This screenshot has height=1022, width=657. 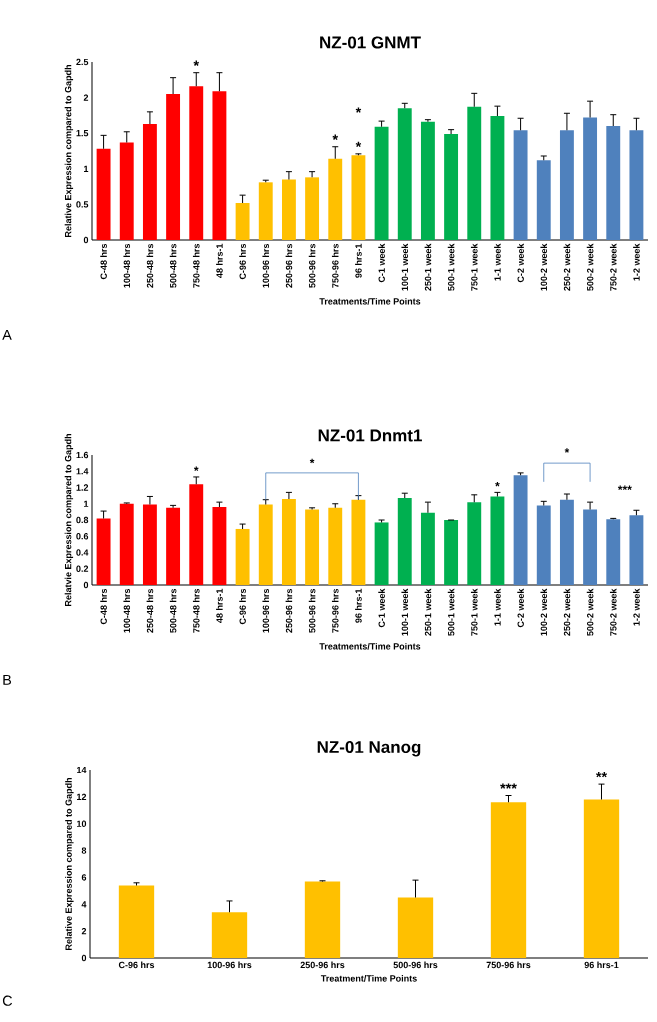 What do you see at coordinates (82, 520) in the screenshot?
I see `y-tick-label: 0.8` at bounding box center [82, 520].